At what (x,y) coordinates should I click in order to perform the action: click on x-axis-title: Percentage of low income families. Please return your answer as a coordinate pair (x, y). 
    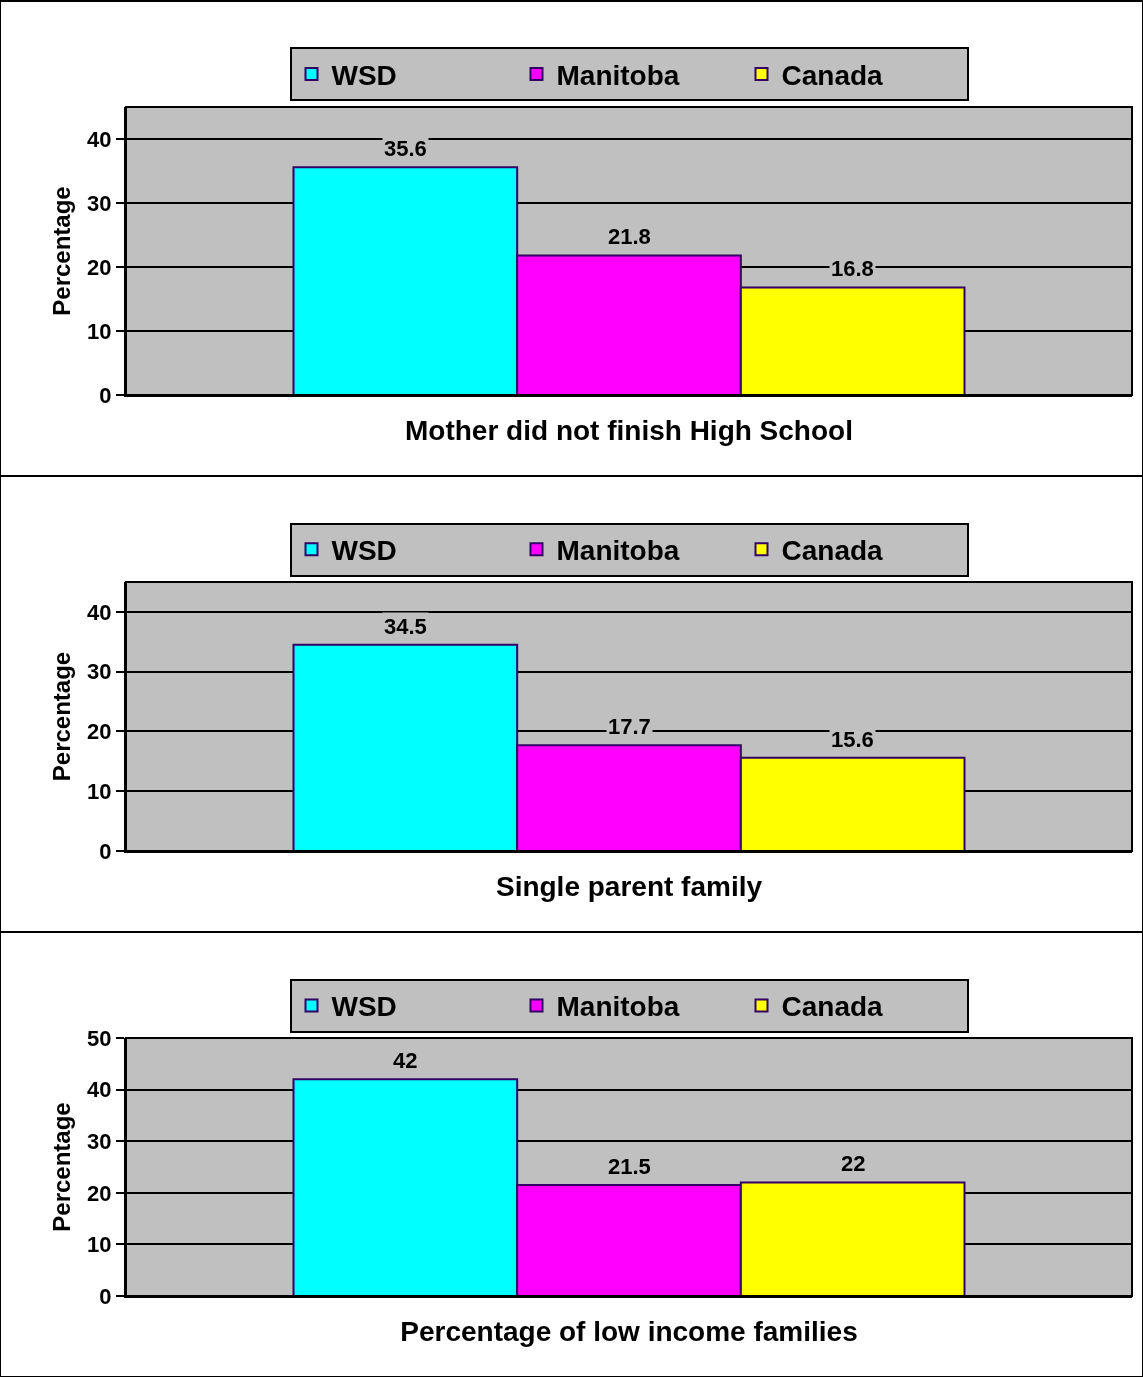
    Looking at the image, I should click on (629, 1331).